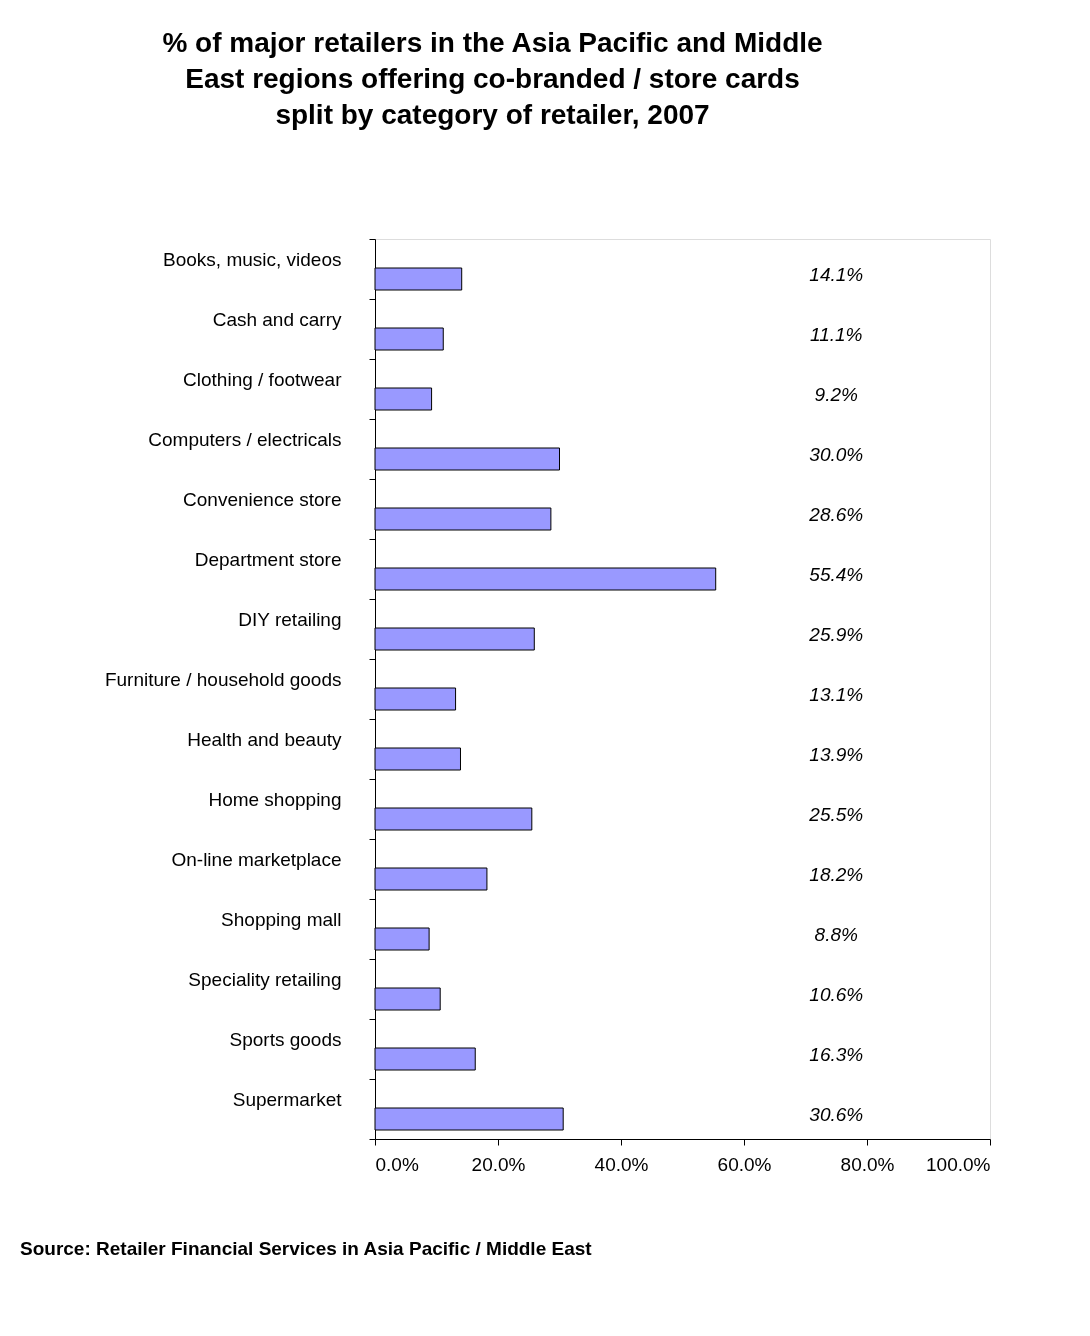 This screenshot has height=1336, width=1090. What do you see at coordinates (268, 559) in the screenshot?
I see `y-tick-label: Department store` at bounding box center [268, 559].